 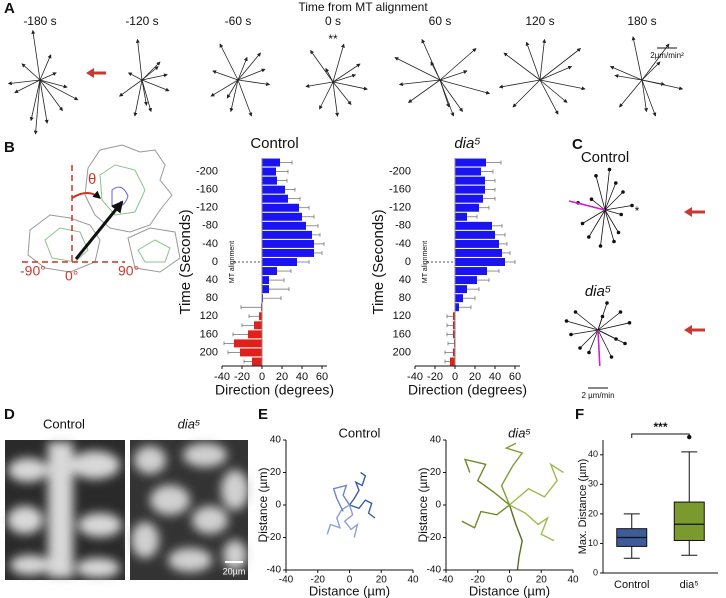 What do you see at coordinates (593, 484) in the screenshot?
I see `y-tick-label: 30` at bounding box center [593, 484].